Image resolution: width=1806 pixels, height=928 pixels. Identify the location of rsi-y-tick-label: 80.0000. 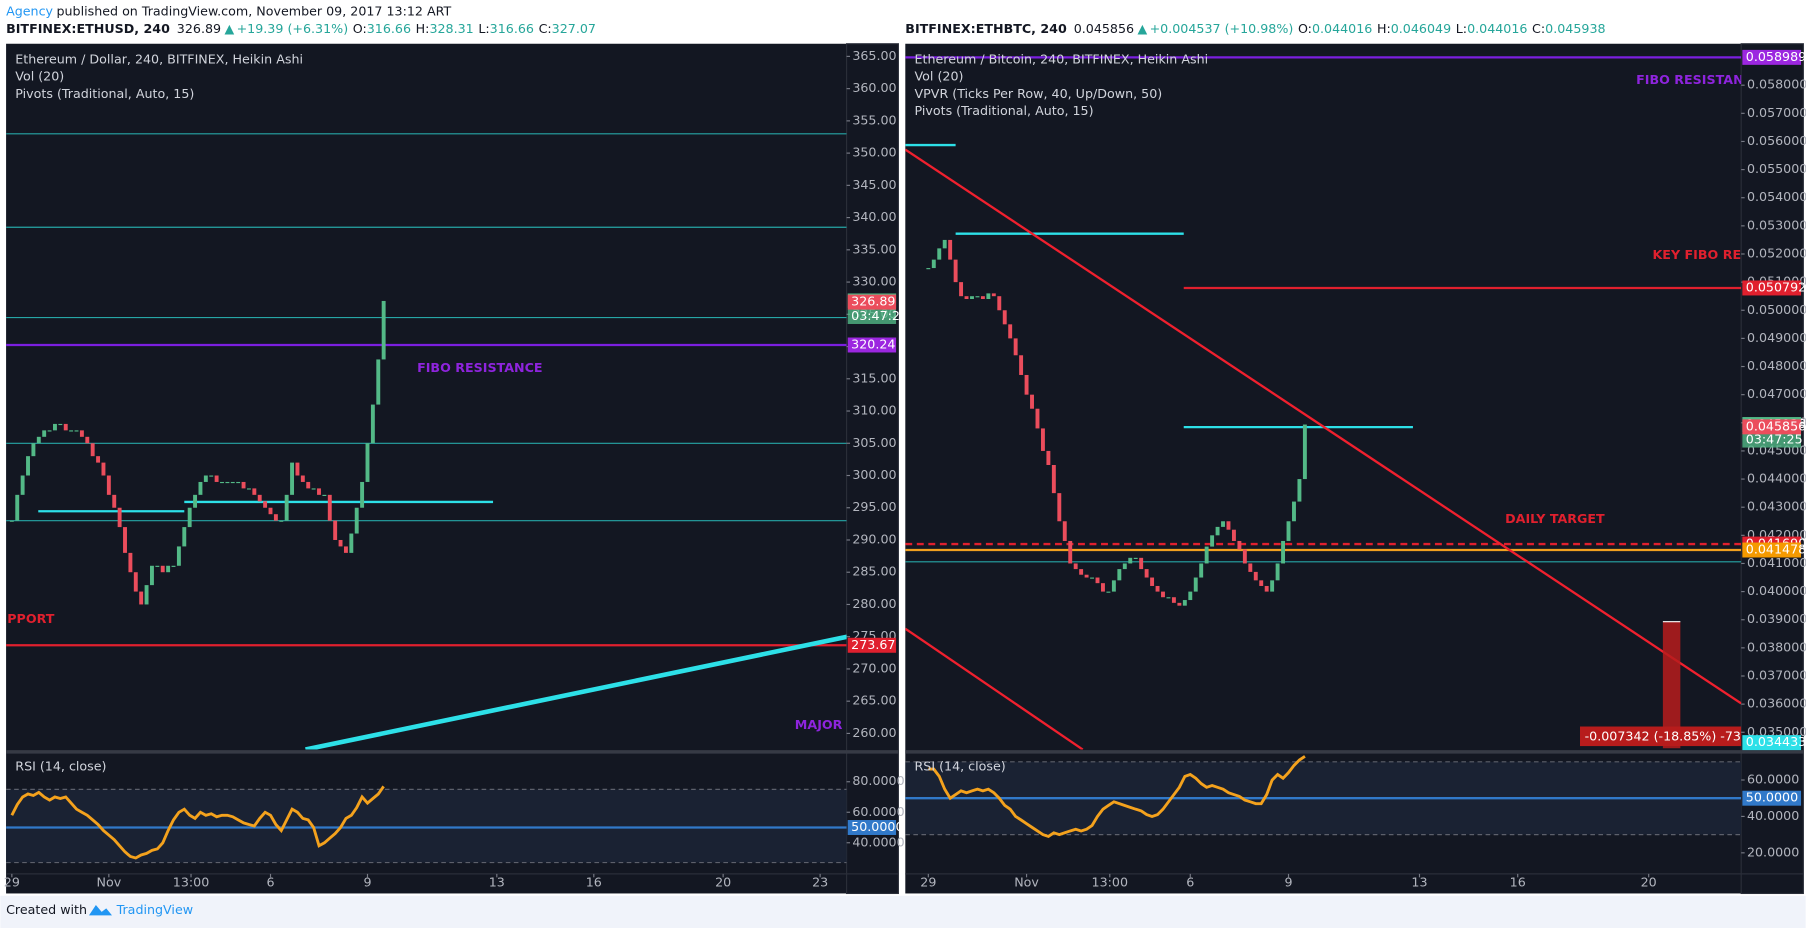
(878, 780).